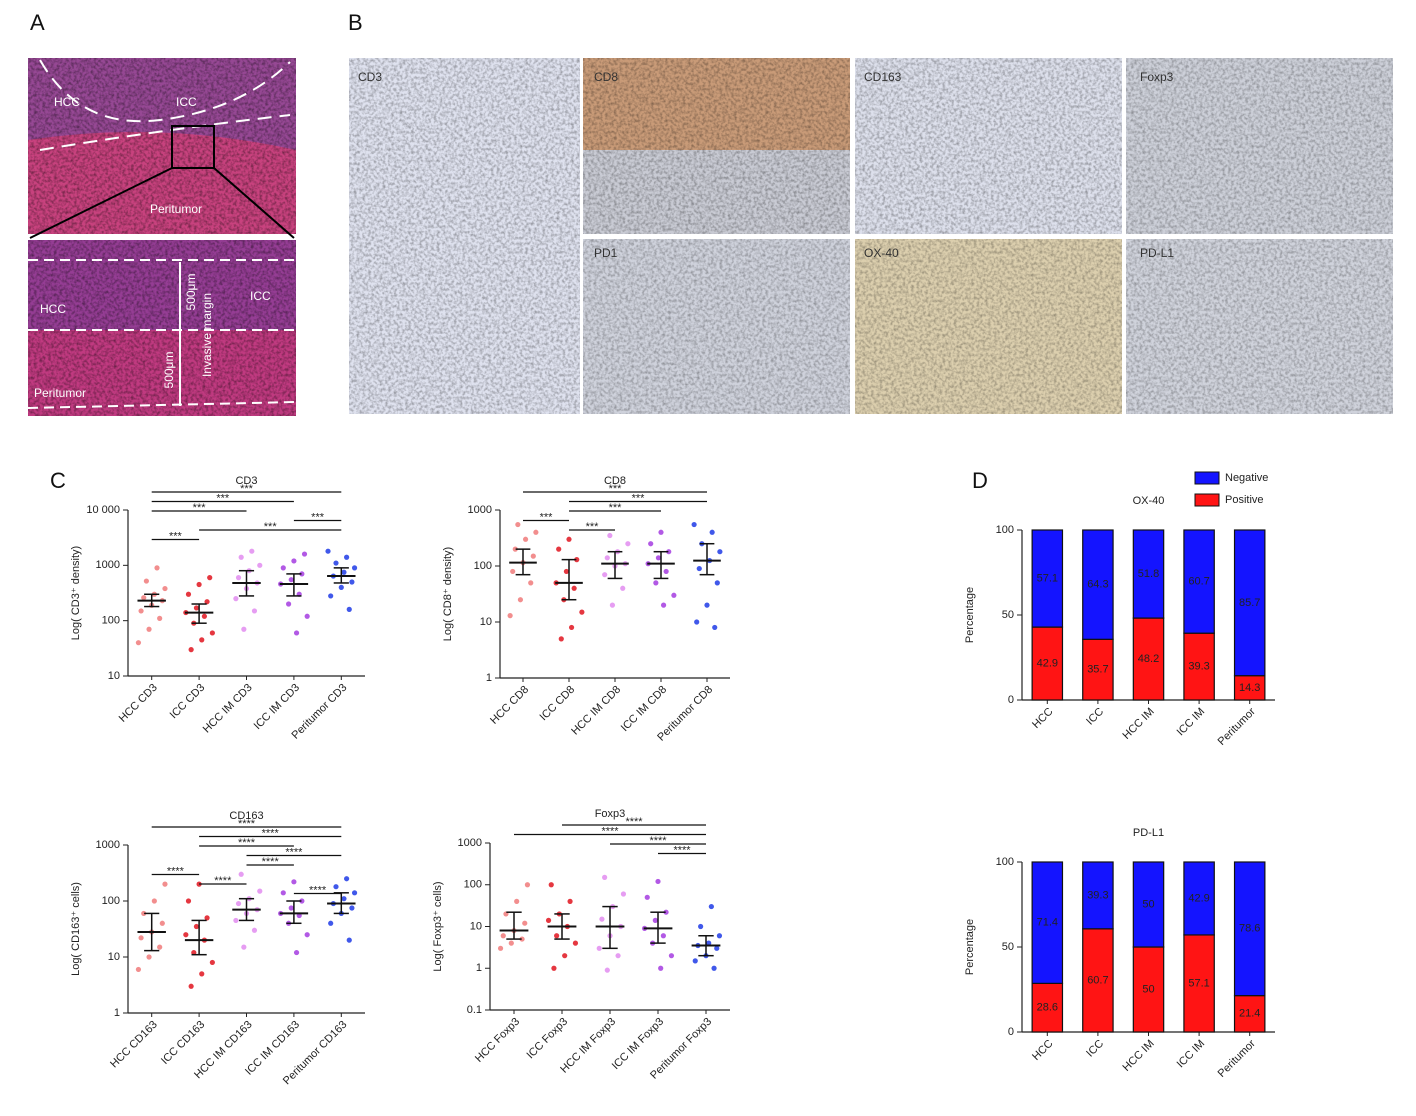  What do you see at coordinates (1148, 574) in the screenshot?
I see `value-label: 51.8` at bounding box center [1148, 574].